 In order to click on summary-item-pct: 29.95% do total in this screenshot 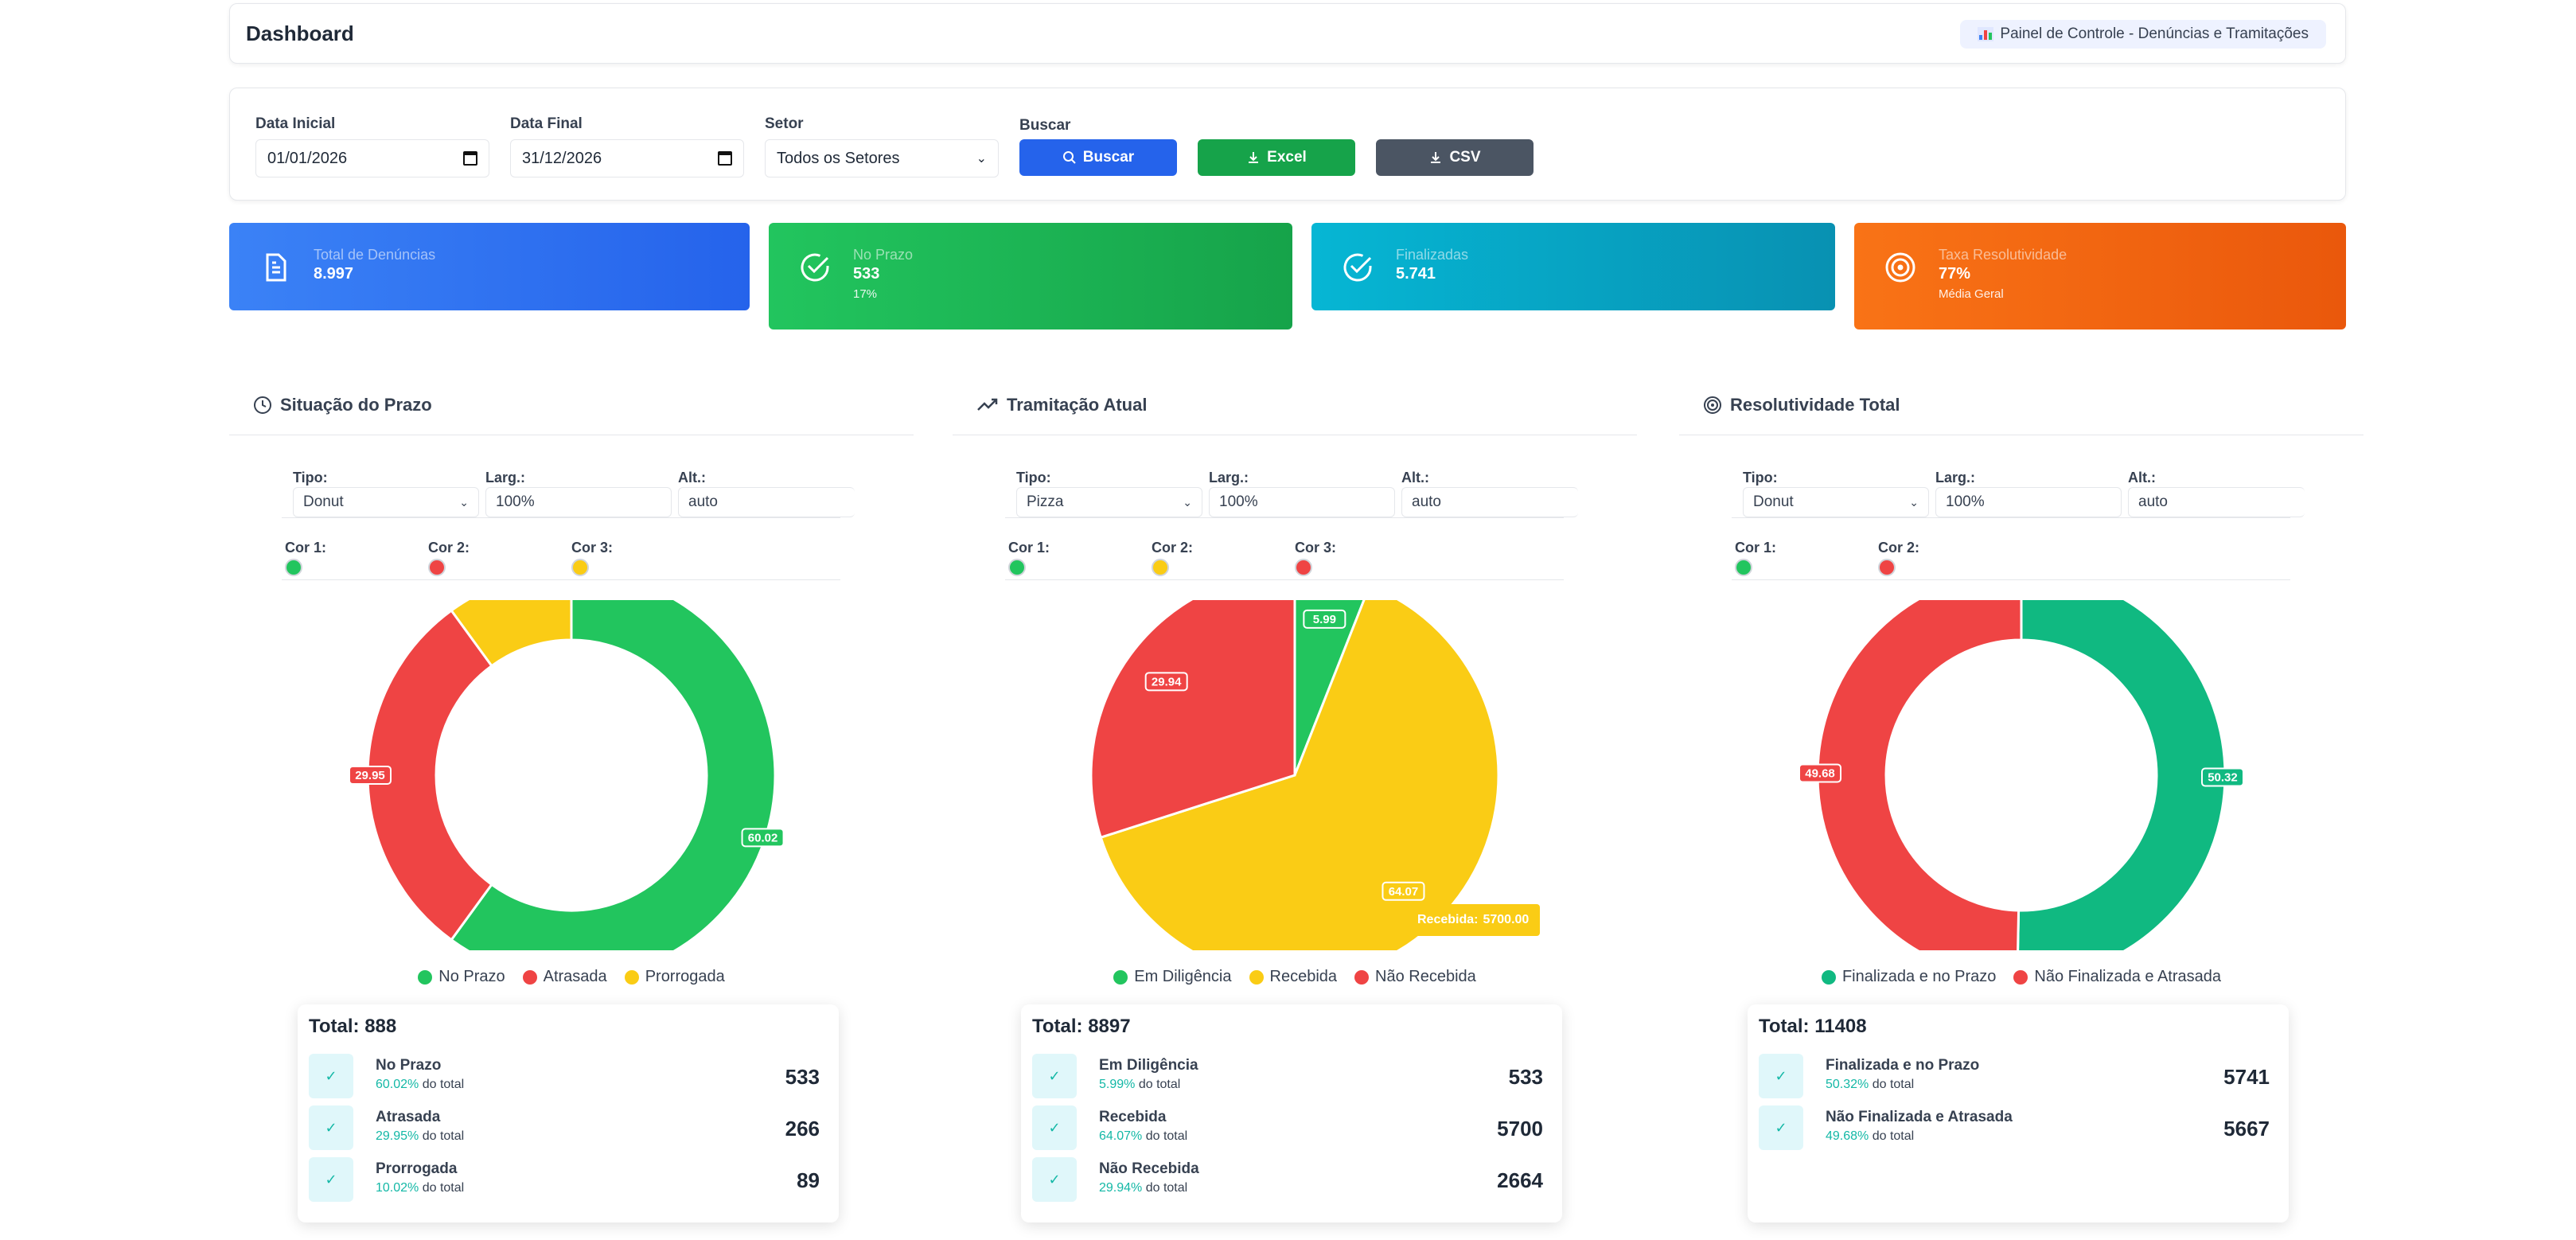, I will do `click(421, 1136)`.